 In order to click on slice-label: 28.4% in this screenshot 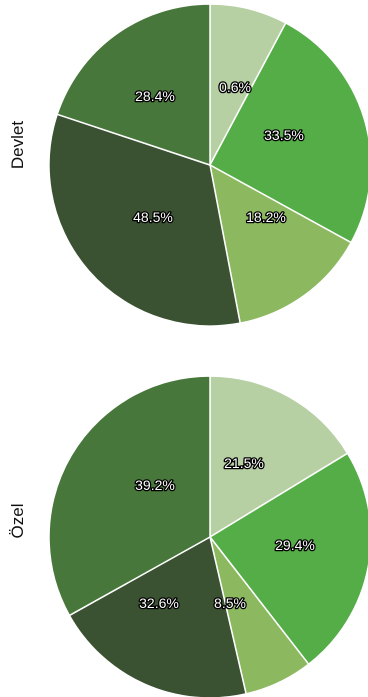, I will do `click(155, 96)`.